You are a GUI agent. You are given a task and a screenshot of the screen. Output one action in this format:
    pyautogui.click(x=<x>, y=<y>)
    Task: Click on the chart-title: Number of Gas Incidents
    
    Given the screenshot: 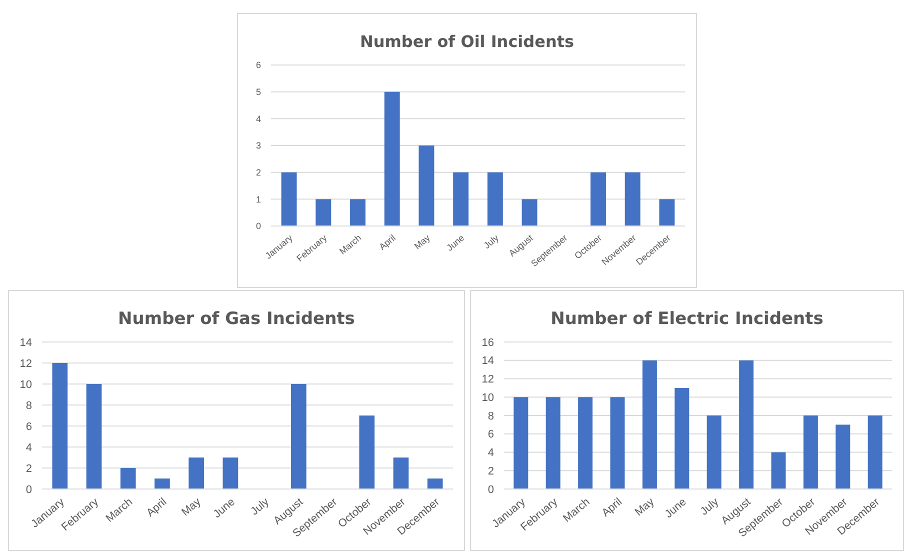 What is the action you would take?
    pyautogui.click(x=236, y=319)
    